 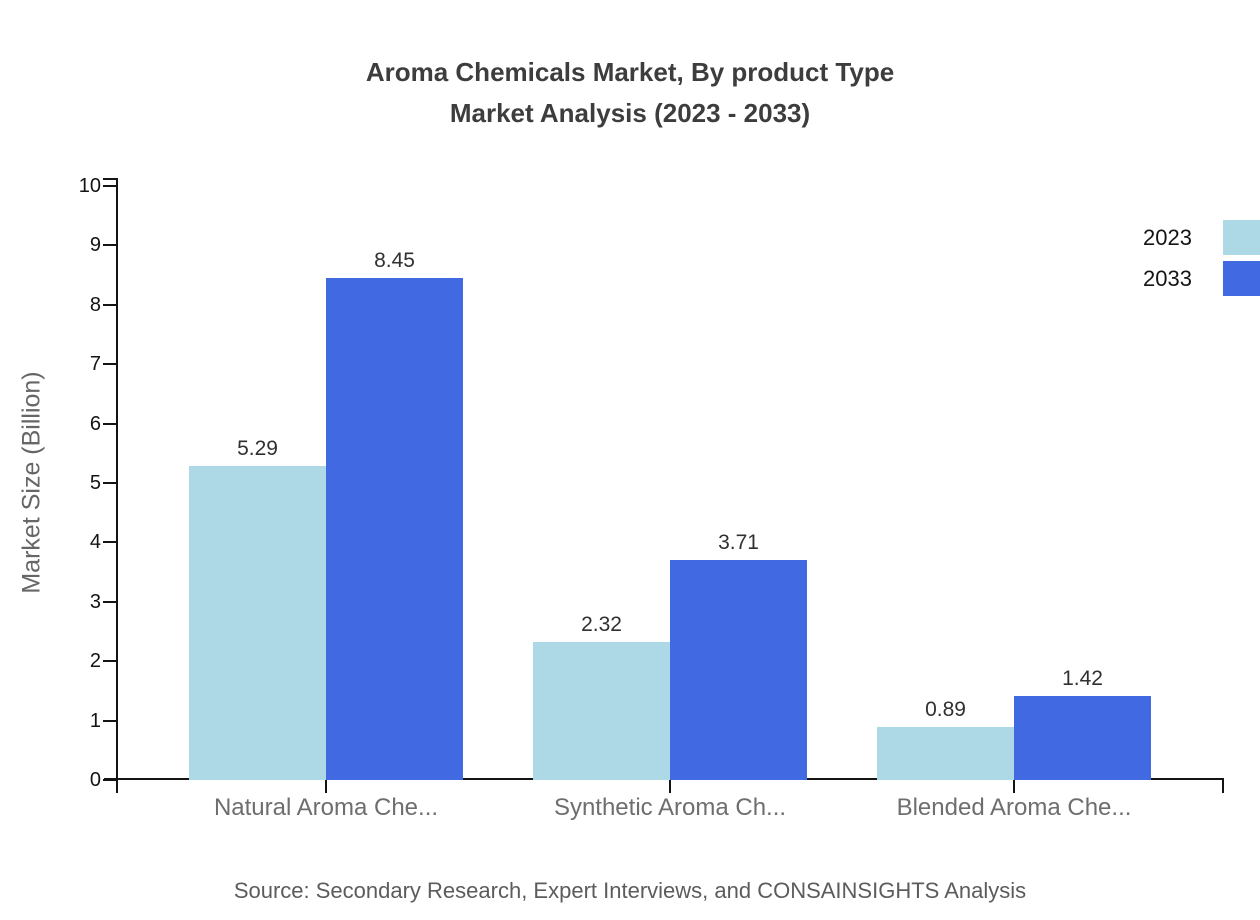 I want to click on bar-value-label: 1.42, so click(x=1082, y=678).